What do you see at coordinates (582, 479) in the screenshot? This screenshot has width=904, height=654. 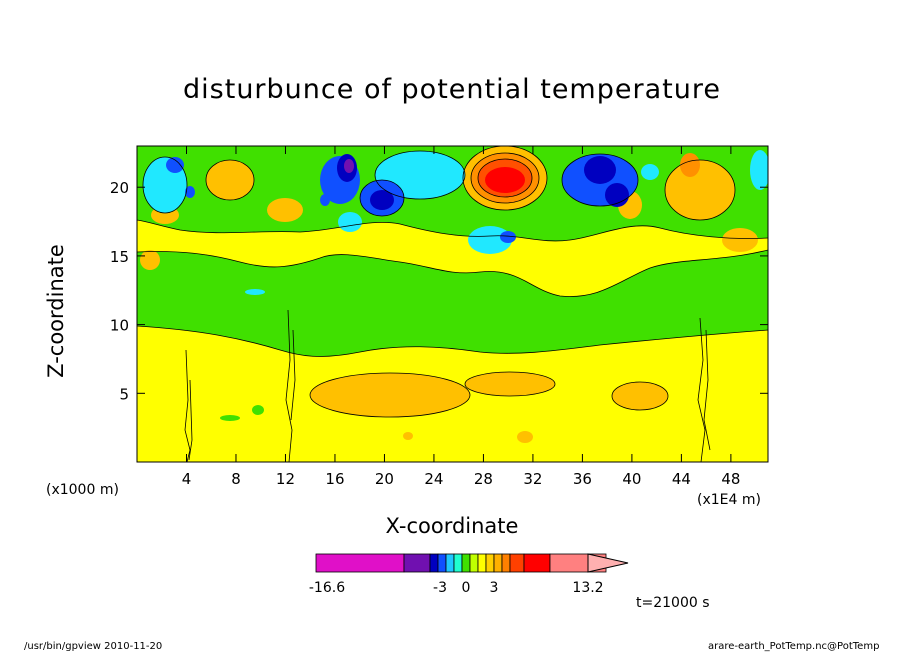 I see `x-tick-label: 36` at bounding box center [582, 479].